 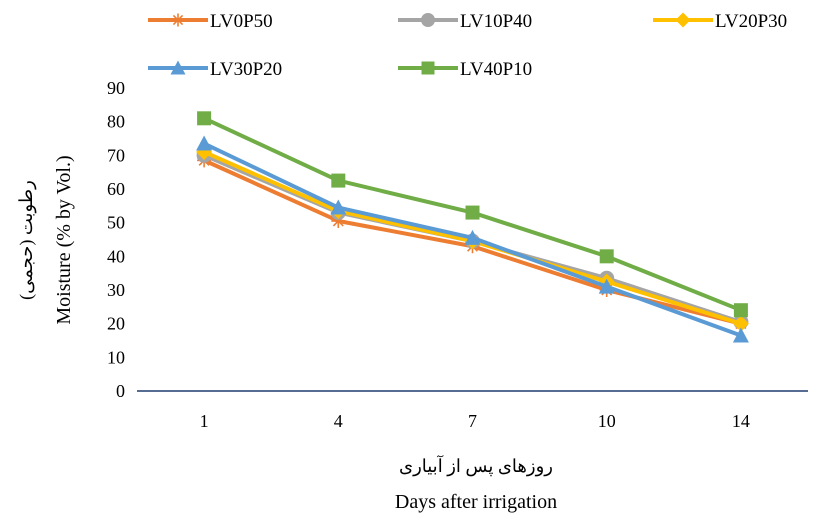 I want to click on x-axis-title: Days after irrigation, so click(x=476, y=502).